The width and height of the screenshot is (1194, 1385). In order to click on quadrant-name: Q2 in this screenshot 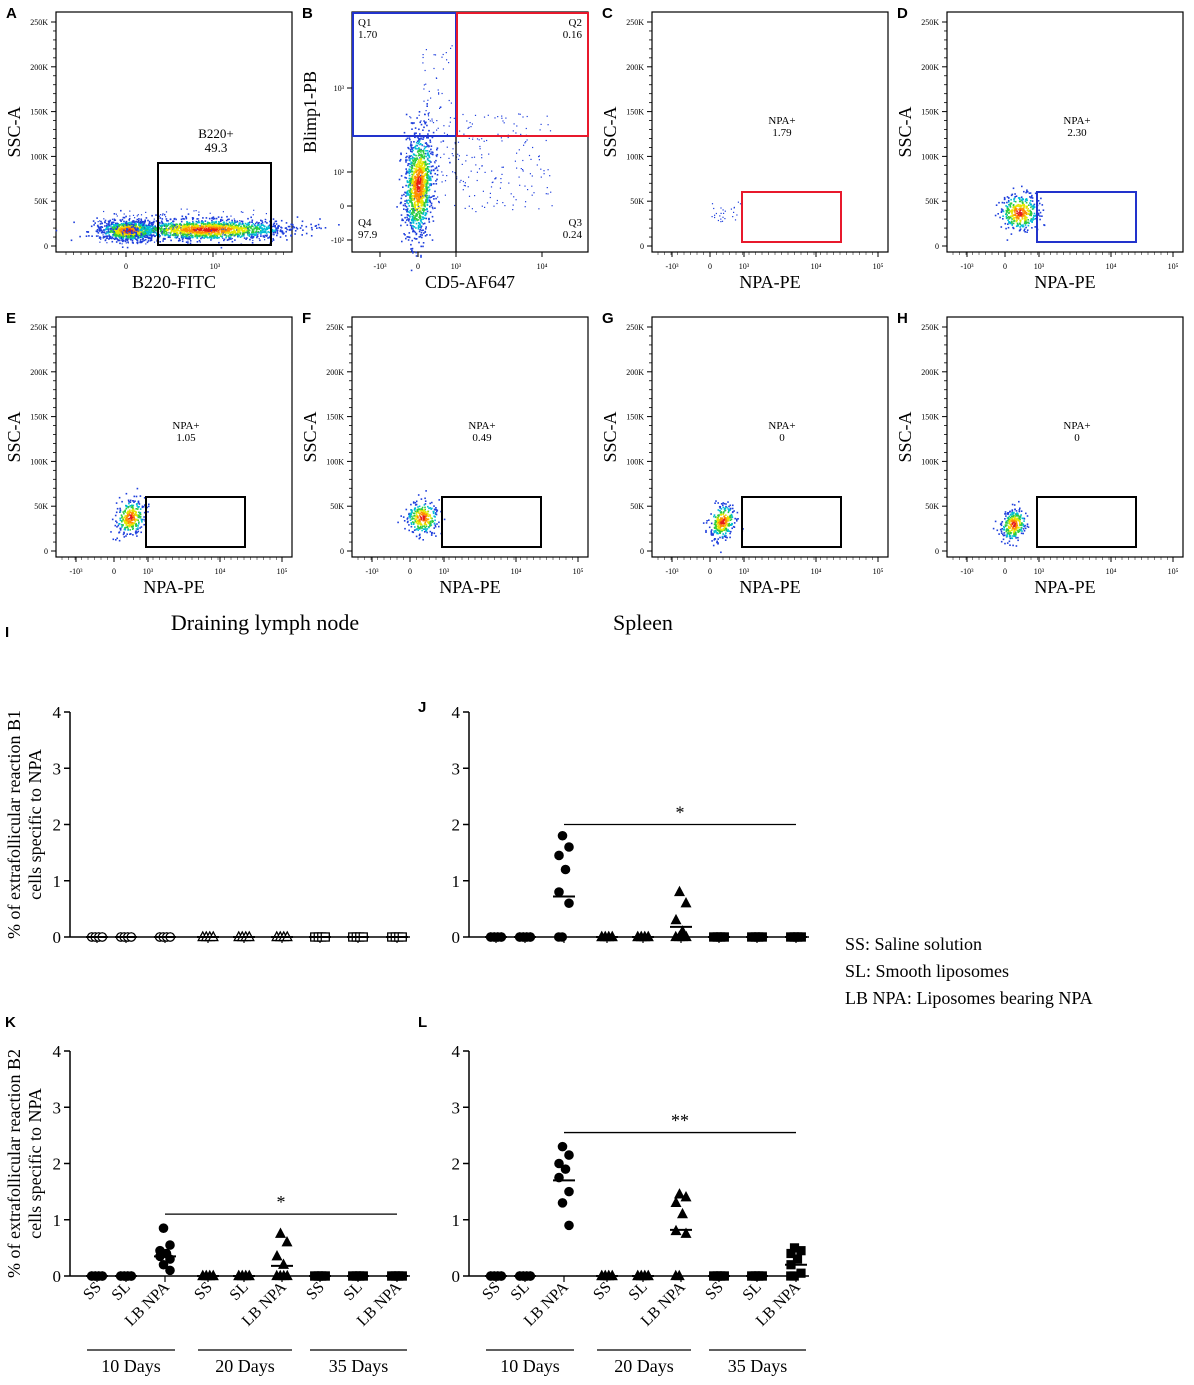, I will do `click(575, 23)`.